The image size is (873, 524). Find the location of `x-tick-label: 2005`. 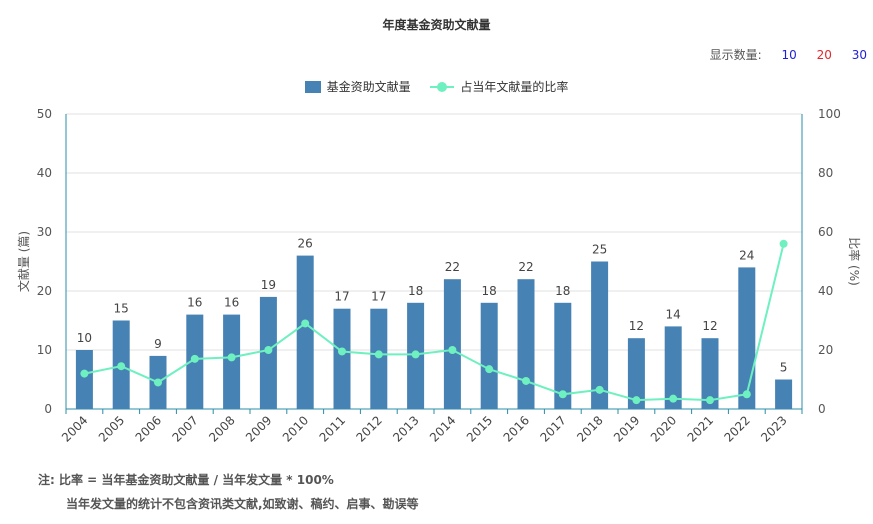

x-tick-label: 2005 is located at coordinates (111, 428).